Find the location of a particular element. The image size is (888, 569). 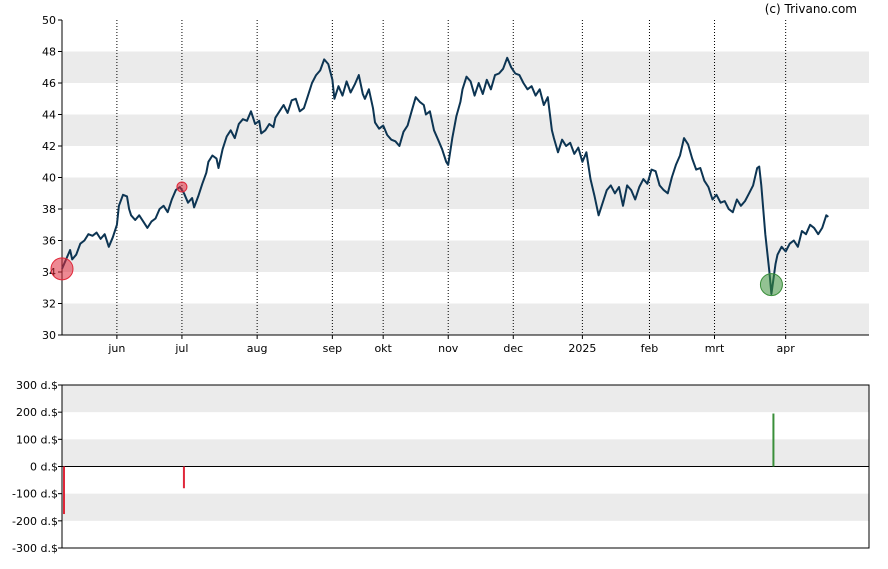

trade-y-tick-label: -100 d.$ is located at coordinates (35, 494).